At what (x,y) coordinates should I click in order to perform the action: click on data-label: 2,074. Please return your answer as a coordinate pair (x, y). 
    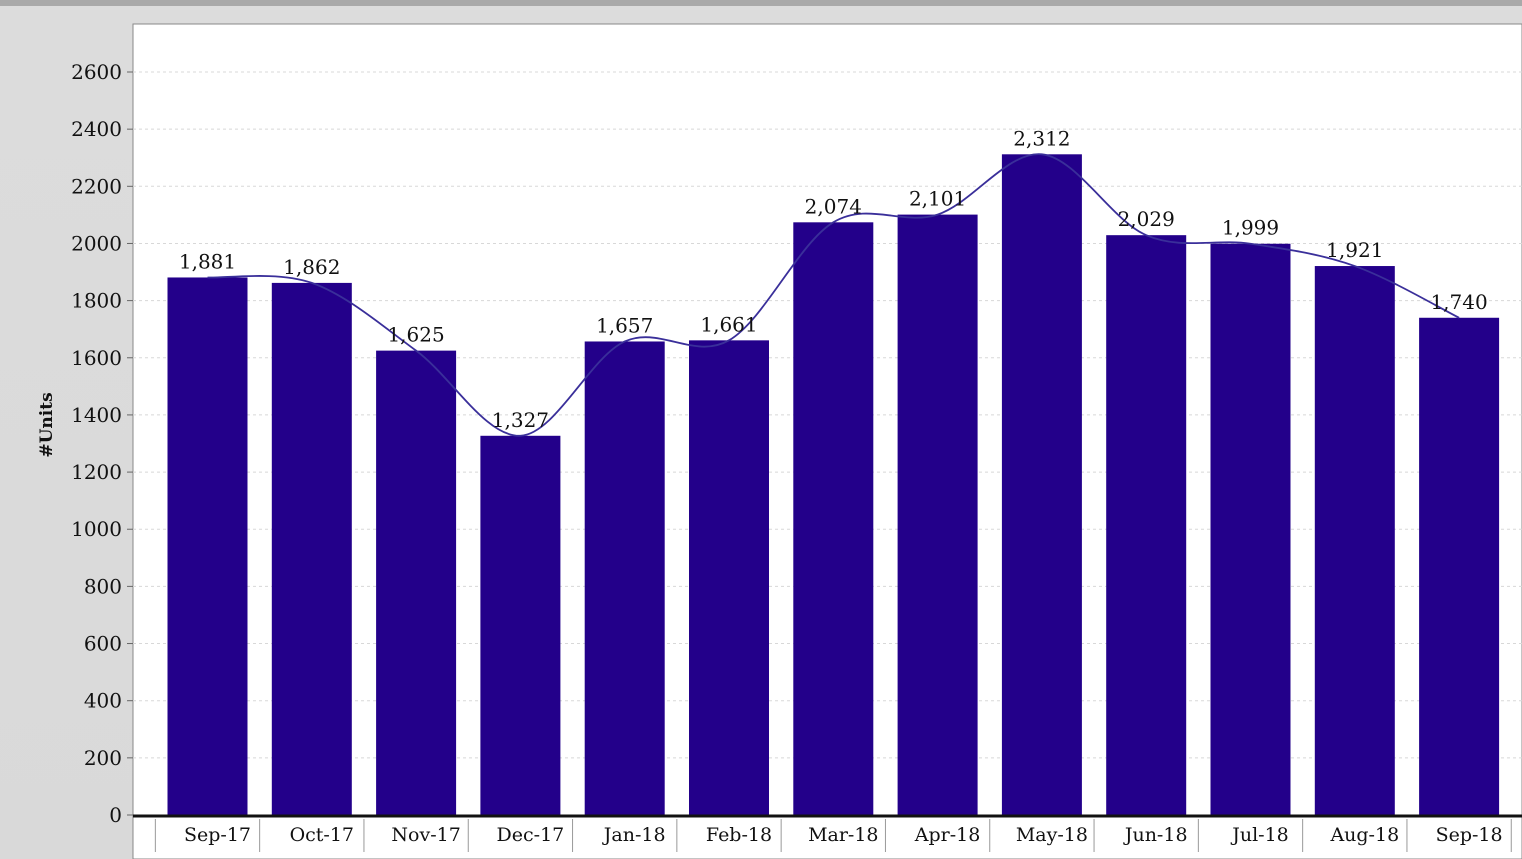
    Looking at the image, I should click on (833, 206).